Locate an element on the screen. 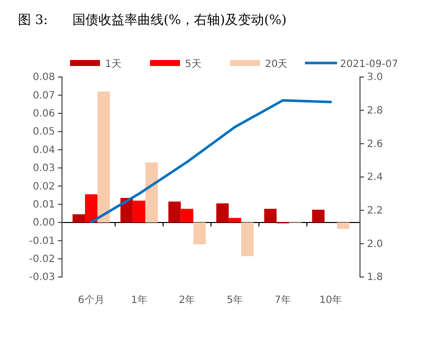  chart-title: 图 3: 国债收益率曲线(%，右轴)及变动(%) is located at coordinates (152, 20).